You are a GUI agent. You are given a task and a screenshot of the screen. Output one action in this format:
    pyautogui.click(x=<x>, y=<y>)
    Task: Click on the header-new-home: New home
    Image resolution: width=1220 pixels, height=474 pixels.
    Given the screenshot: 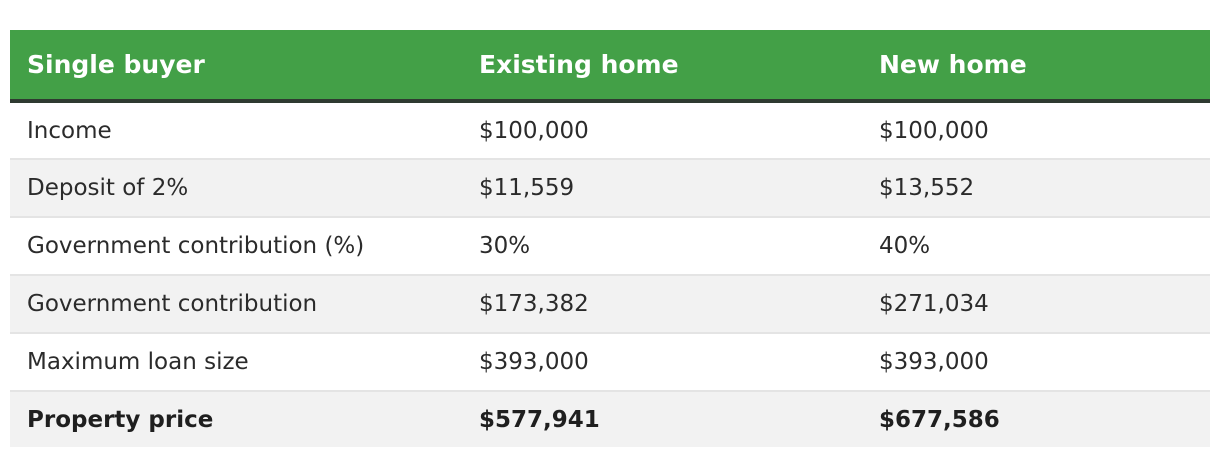 What is the action you would take?
    pyautogui.click(x=953, y=64)
    